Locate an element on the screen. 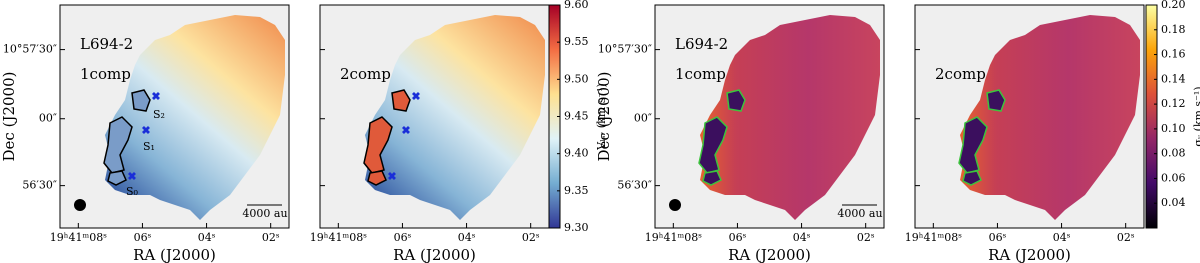 This screenshot has height=263, width=1200. colorbar-tick-label: 0.08 is located at coordinates (1173, 153).